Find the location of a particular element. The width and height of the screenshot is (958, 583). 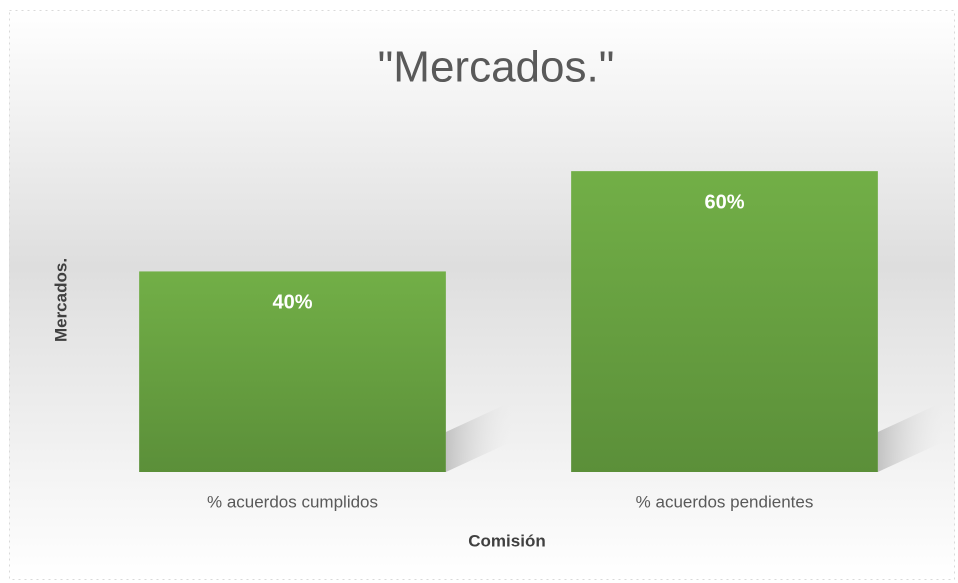

y-axis-label: Mercados. is located at coordinates (60, 300).